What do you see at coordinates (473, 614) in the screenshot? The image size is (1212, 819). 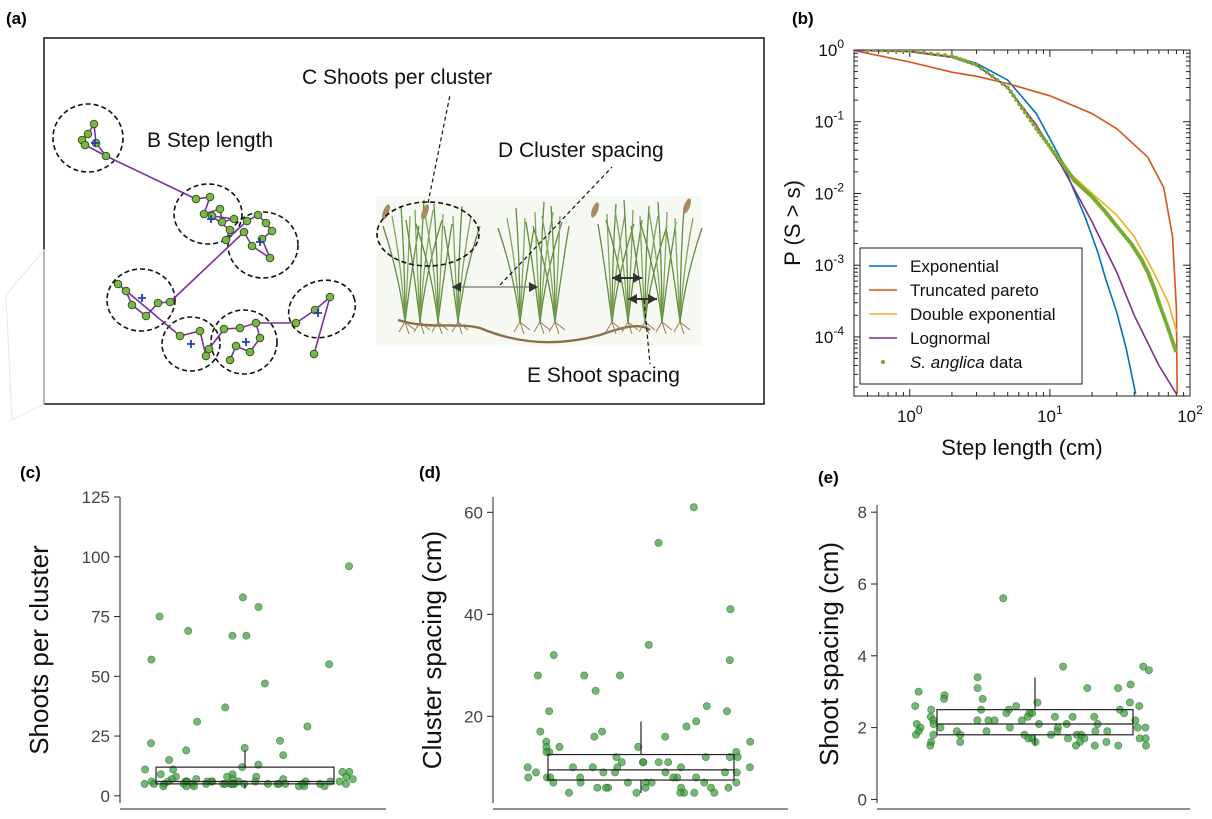 I see `y-tick-label: 40` at bounding box center [473, 614].